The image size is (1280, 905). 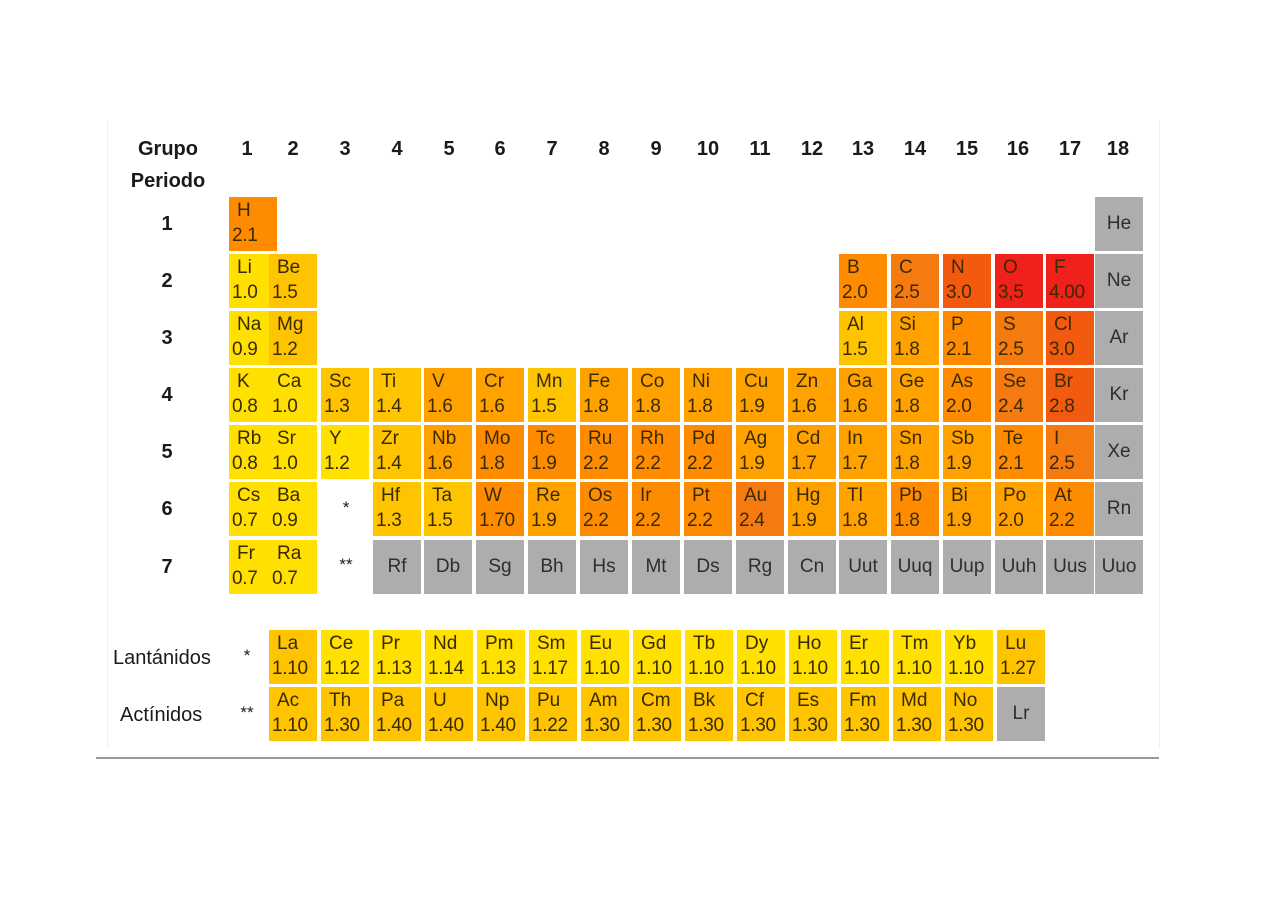 I want to click on element-cell-zn: Zn 1.6, so click(x=812, y=395).